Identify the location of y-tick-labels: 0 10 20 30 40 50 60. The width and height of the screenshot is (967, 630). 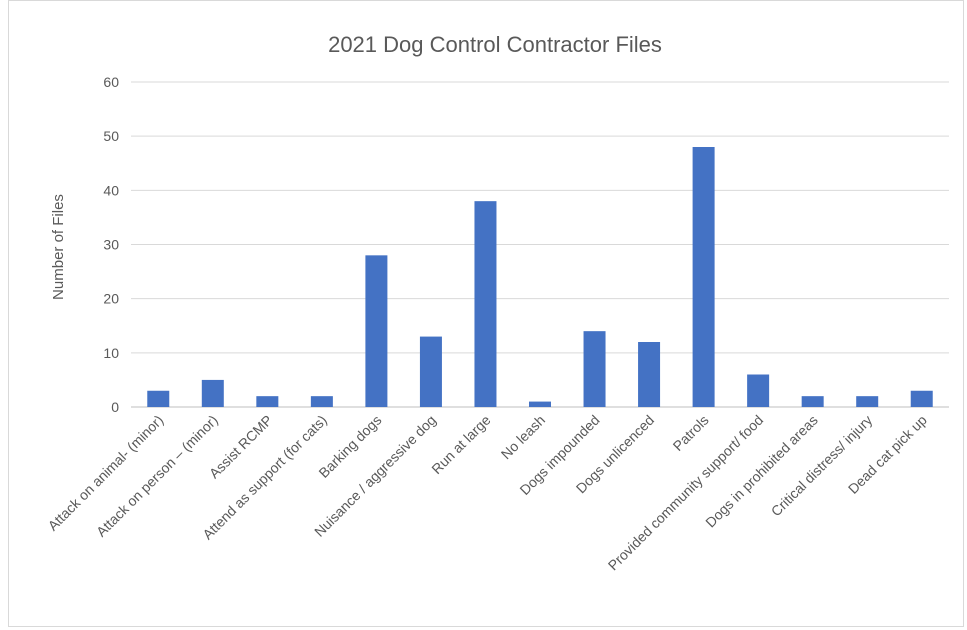
(111, 244).